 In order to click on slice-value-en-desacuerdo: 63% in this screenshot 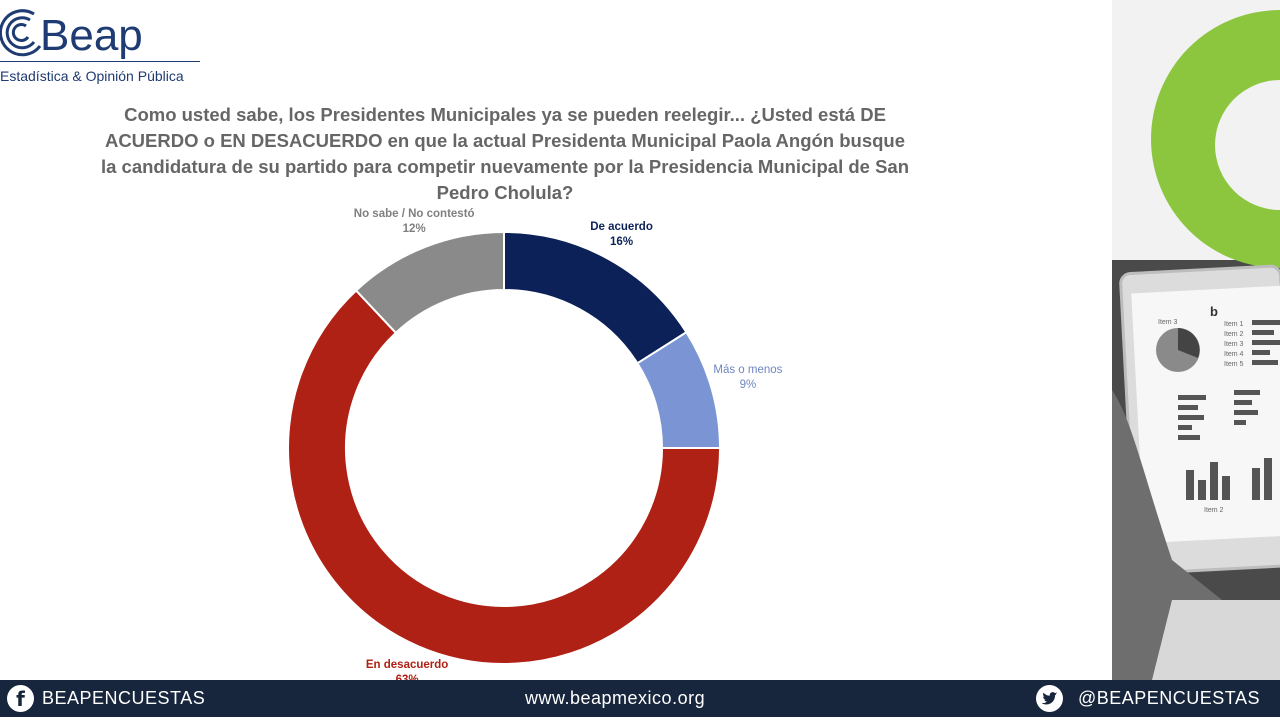, I will do `click(407, 677)`.